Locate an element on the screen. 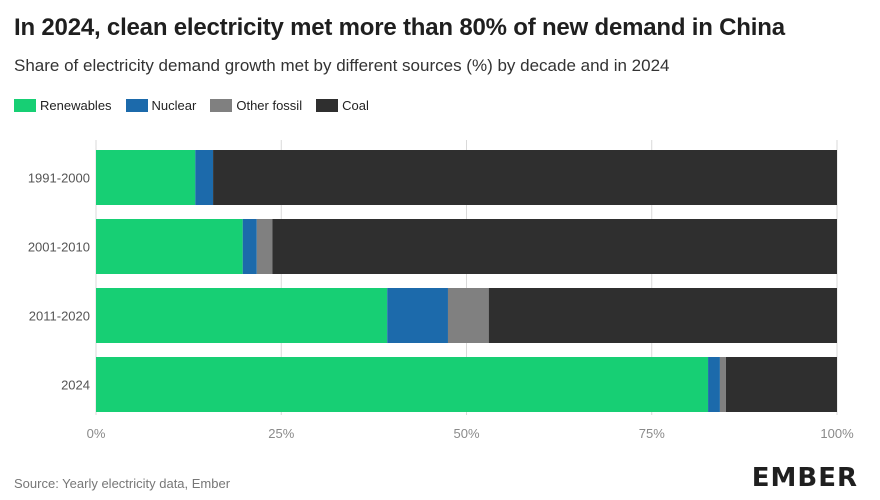  legend-swatch-coal is located at coordinates (327, 105).